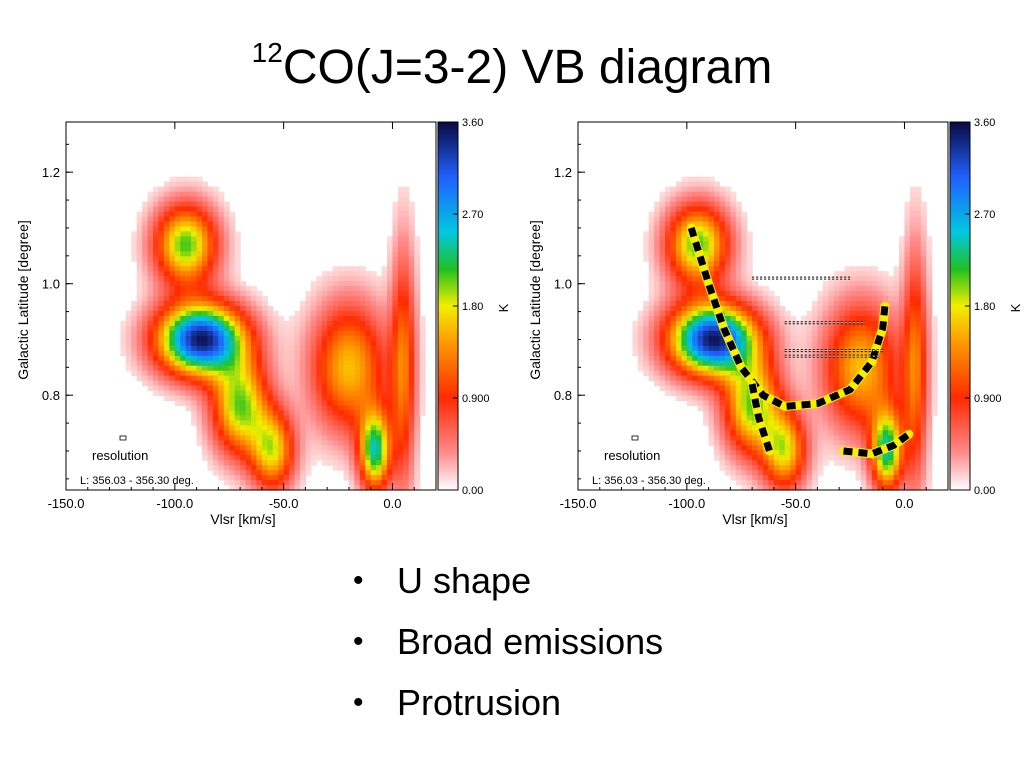  Describe the element at coordinates (472, 215) in the screenshot. I see `colorbar-tick-label: 2.70` at that location.